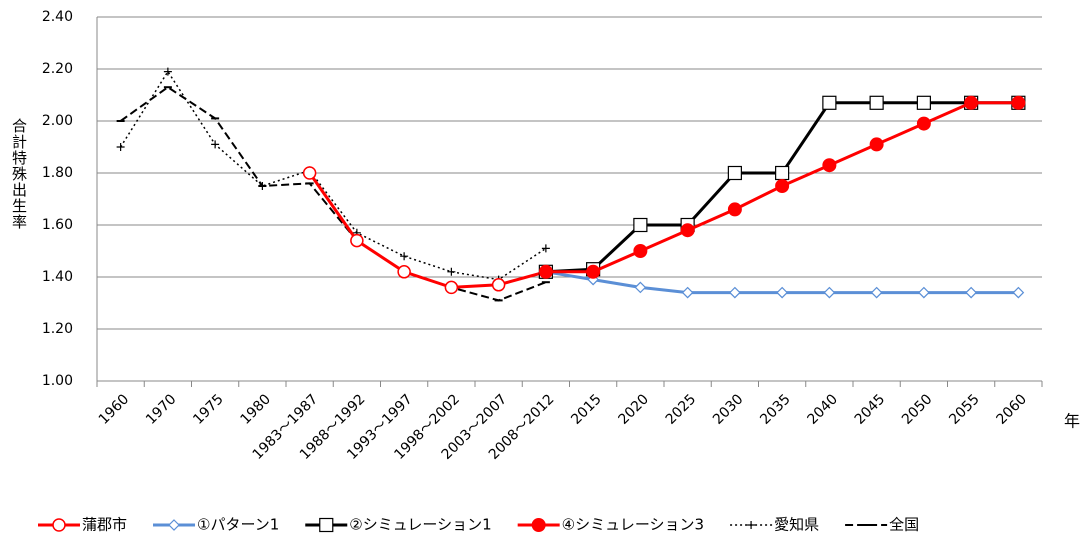 This screenshot has height=539, width=1091. I want to click on y-tick-label: 1.60, so click(57, 225).